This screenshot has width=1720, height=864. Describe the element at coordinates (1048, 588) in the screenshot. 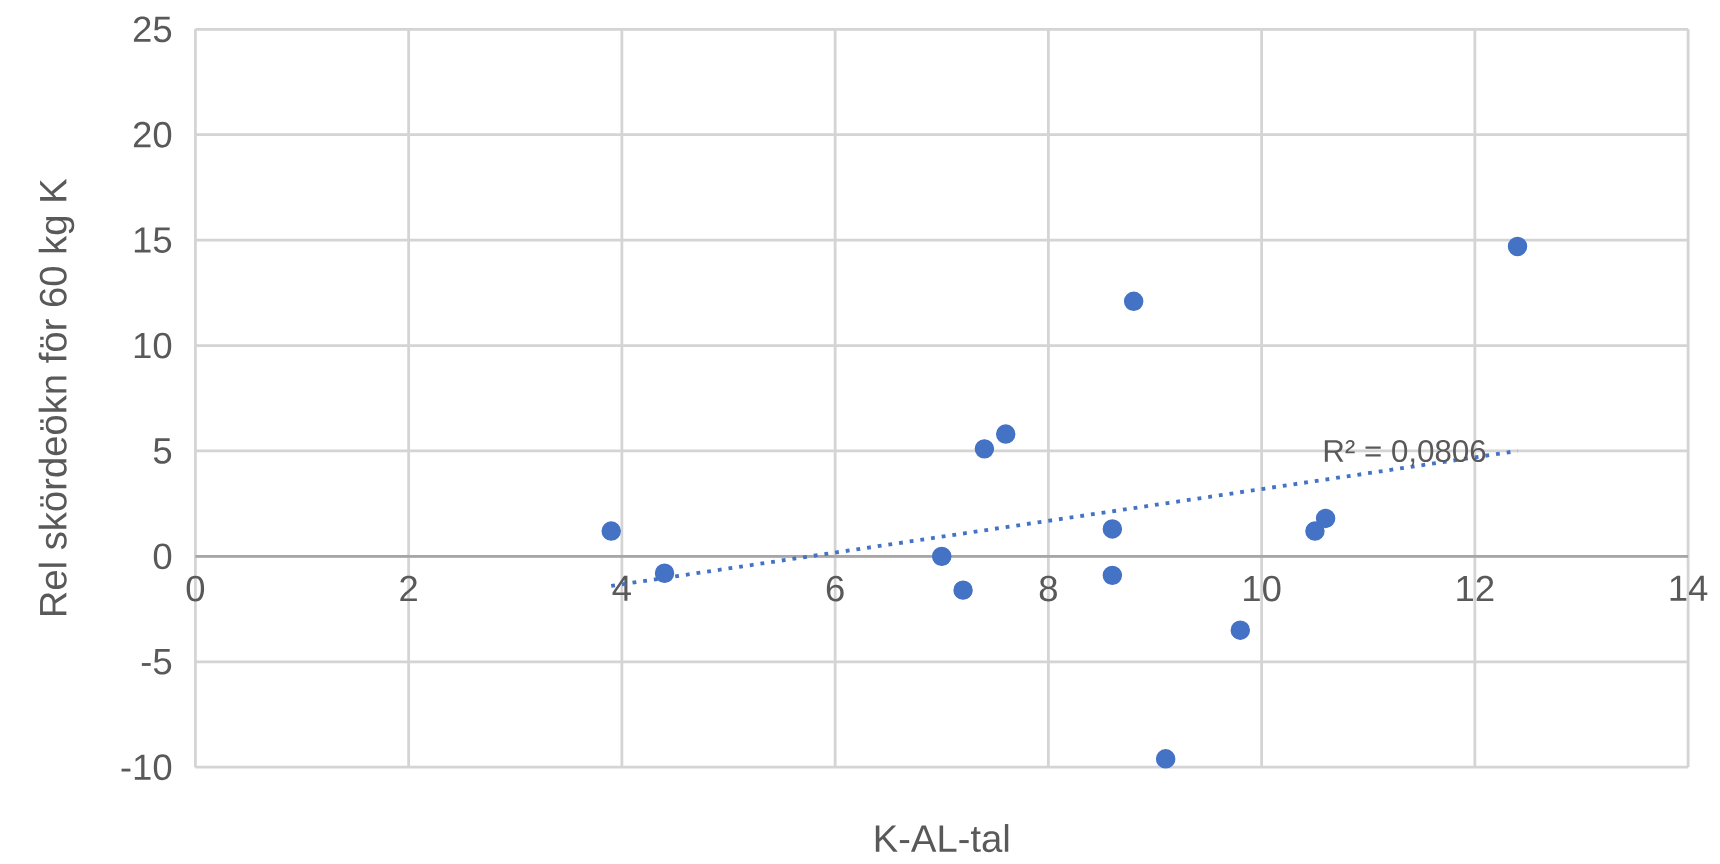

I see `x-tick-label: 8` at that location.